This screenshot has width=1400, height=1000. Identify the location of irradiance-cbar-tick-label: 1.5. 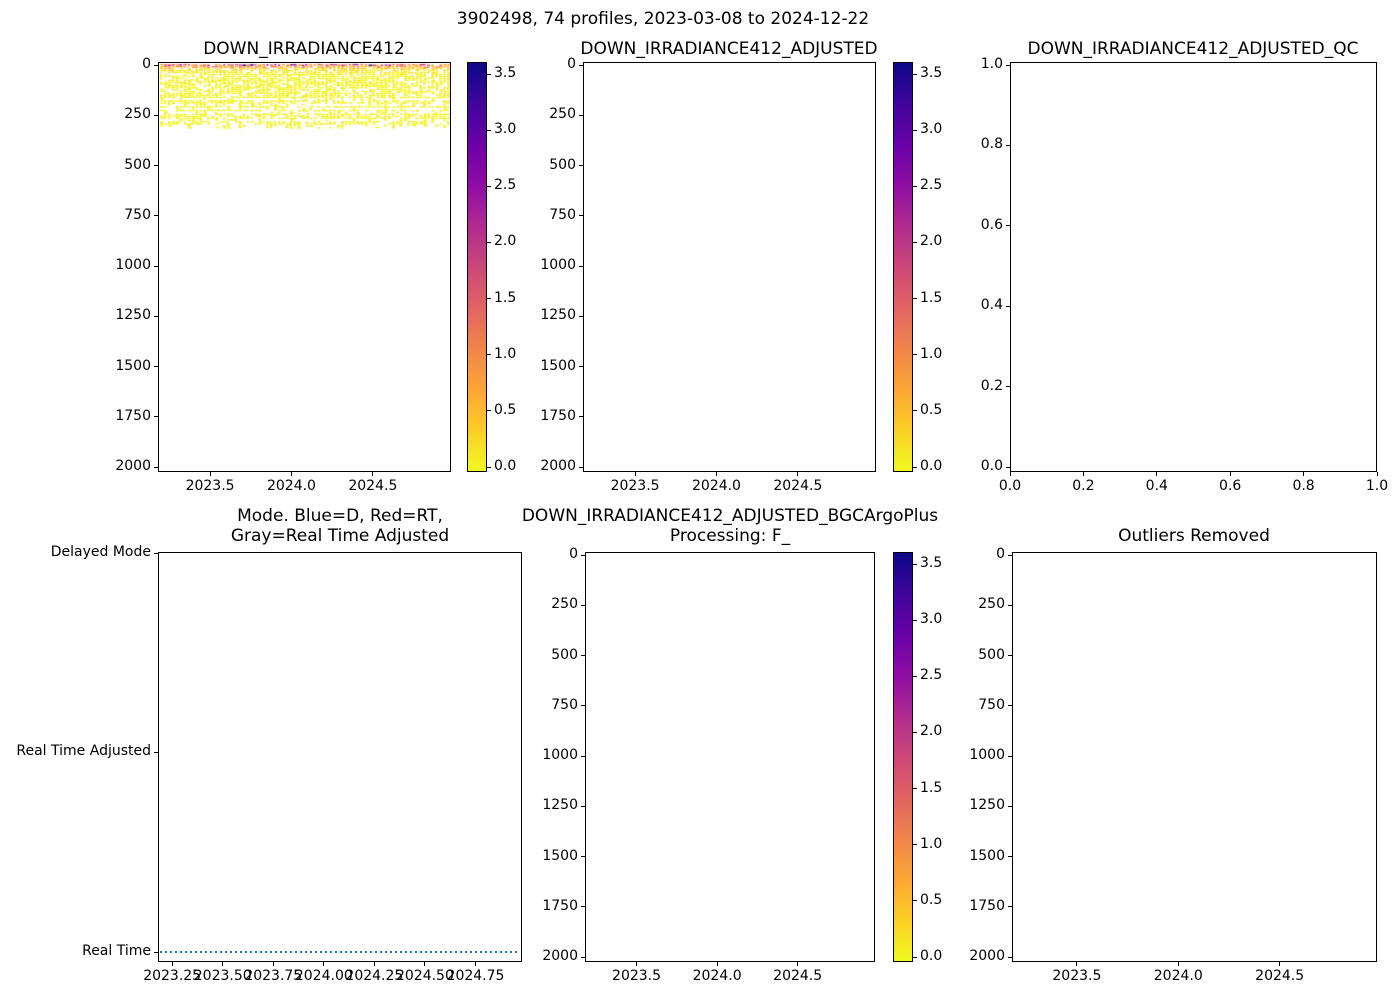
(505, 297).